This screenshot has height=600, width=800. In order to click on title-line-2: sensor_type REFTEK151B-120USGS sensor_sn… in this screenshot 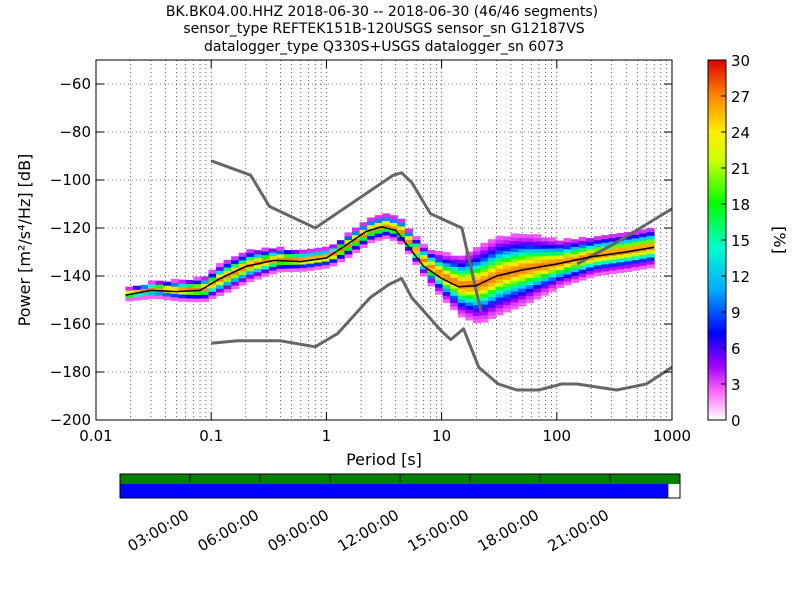, I will do `click(383, 29)`.